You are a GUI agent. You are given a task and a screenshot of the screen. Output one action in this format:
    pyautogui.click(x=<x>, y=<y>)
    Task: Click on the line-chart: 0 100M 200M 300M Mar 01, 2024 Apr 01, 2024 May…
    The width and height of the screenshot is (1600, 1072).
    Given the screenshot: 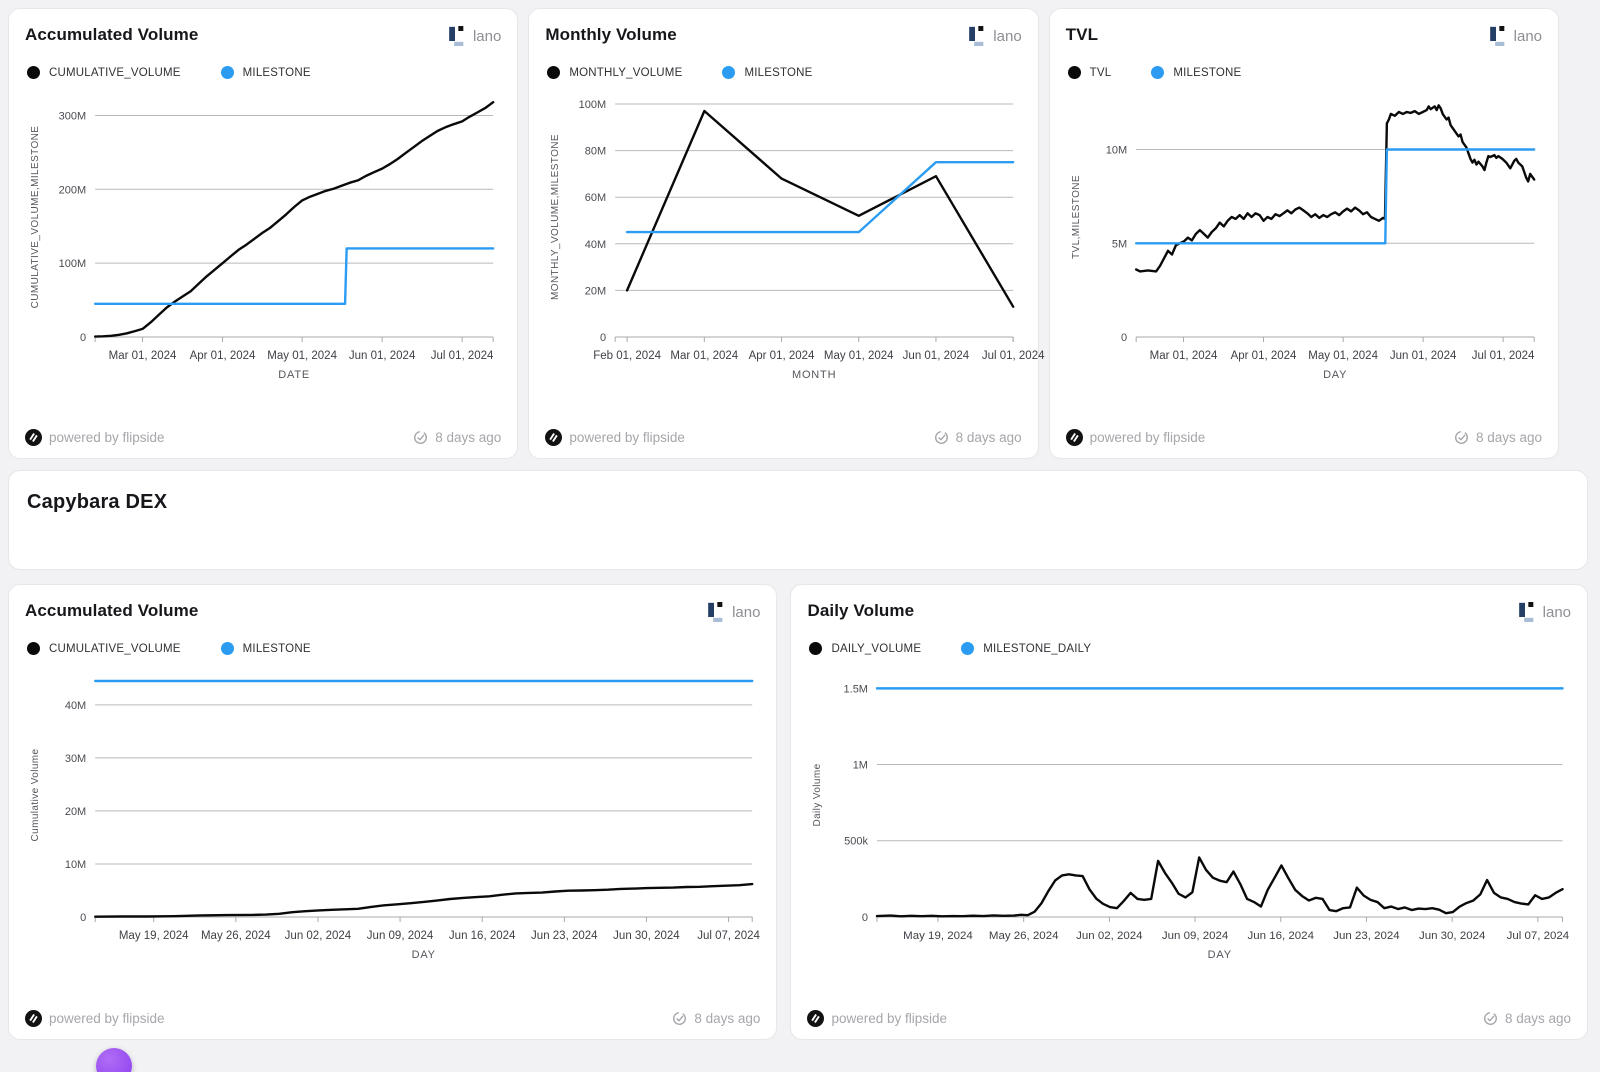 What is the action you would take?
    pyautogui.click(x=263, y=237)
    